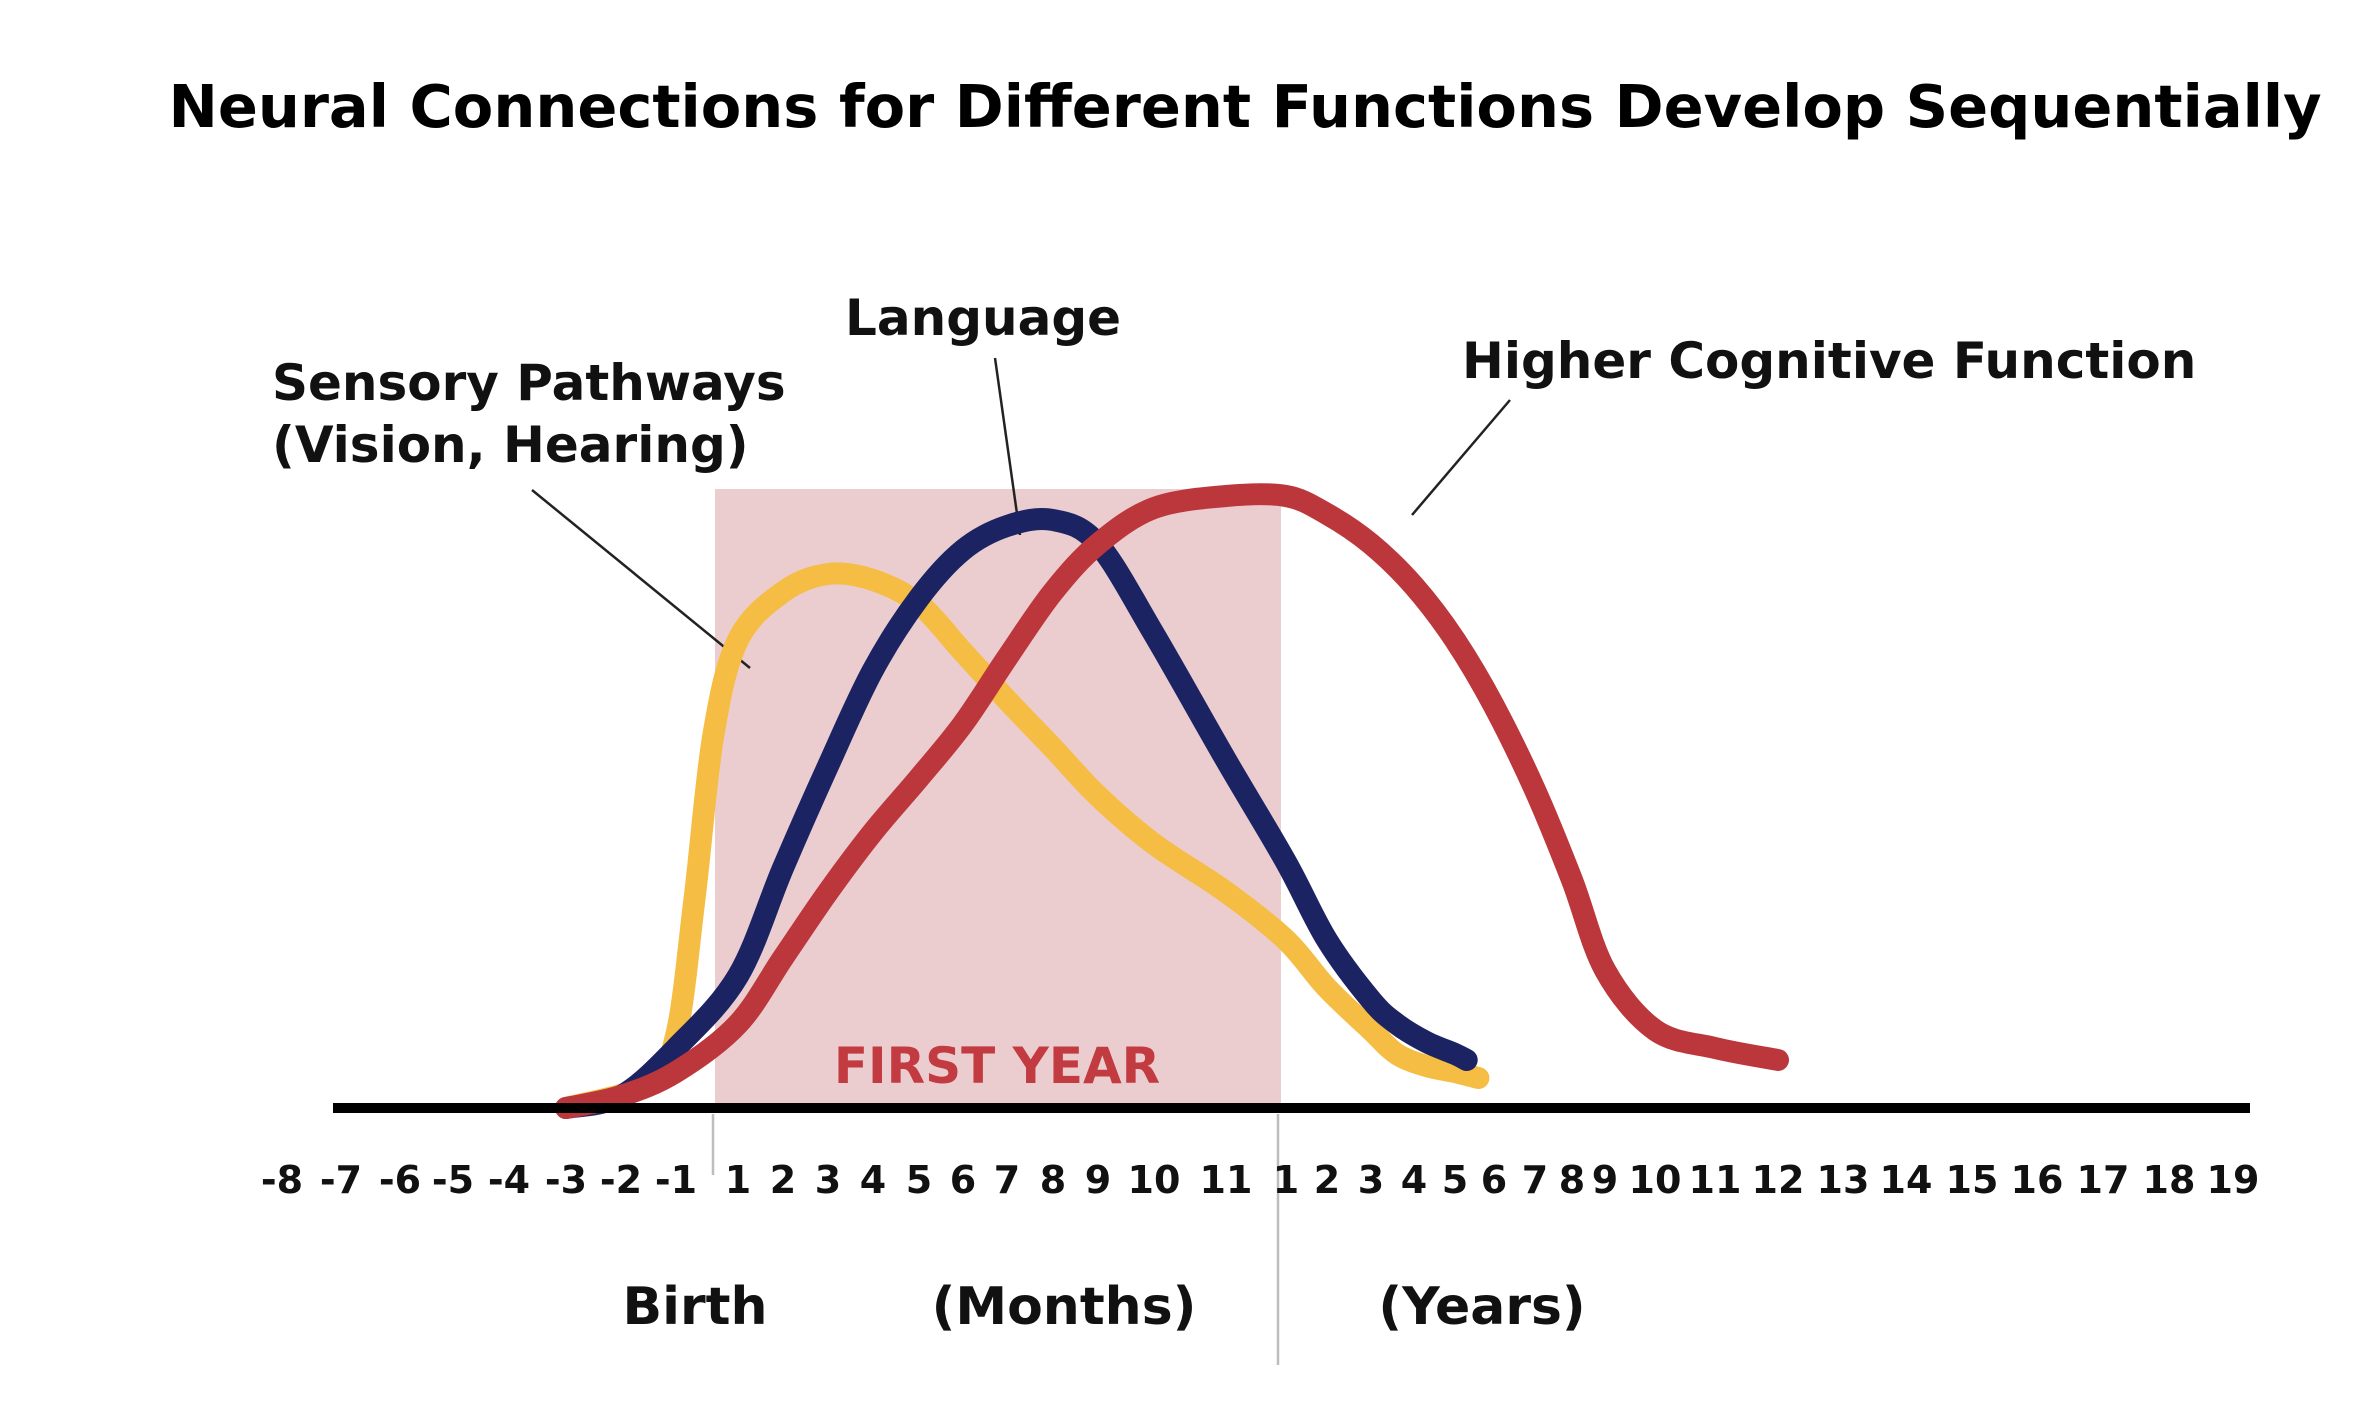  What do you see at coordinates (282, 1180) in the screenshot?
I see `x-tick-label-prenatal-neg8: -8` at bounding box center [282, 1180].